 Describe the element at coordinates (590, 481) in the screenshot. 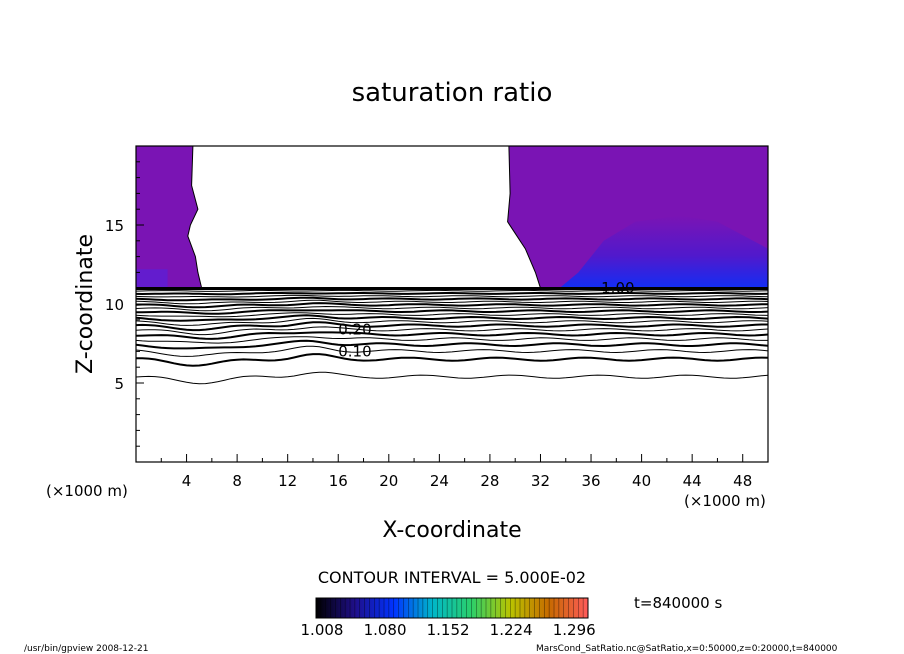

I see `x-tick-label: 36` at that location.